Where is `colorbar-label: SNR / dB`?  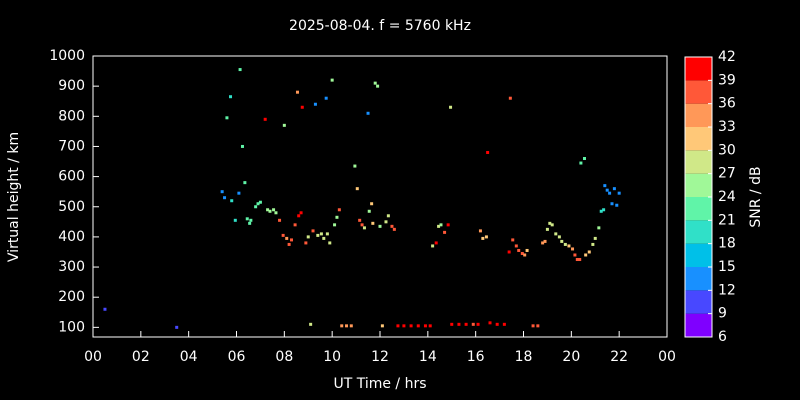
colorbar-label: SNR / dB is located at coordinates (756, 196).